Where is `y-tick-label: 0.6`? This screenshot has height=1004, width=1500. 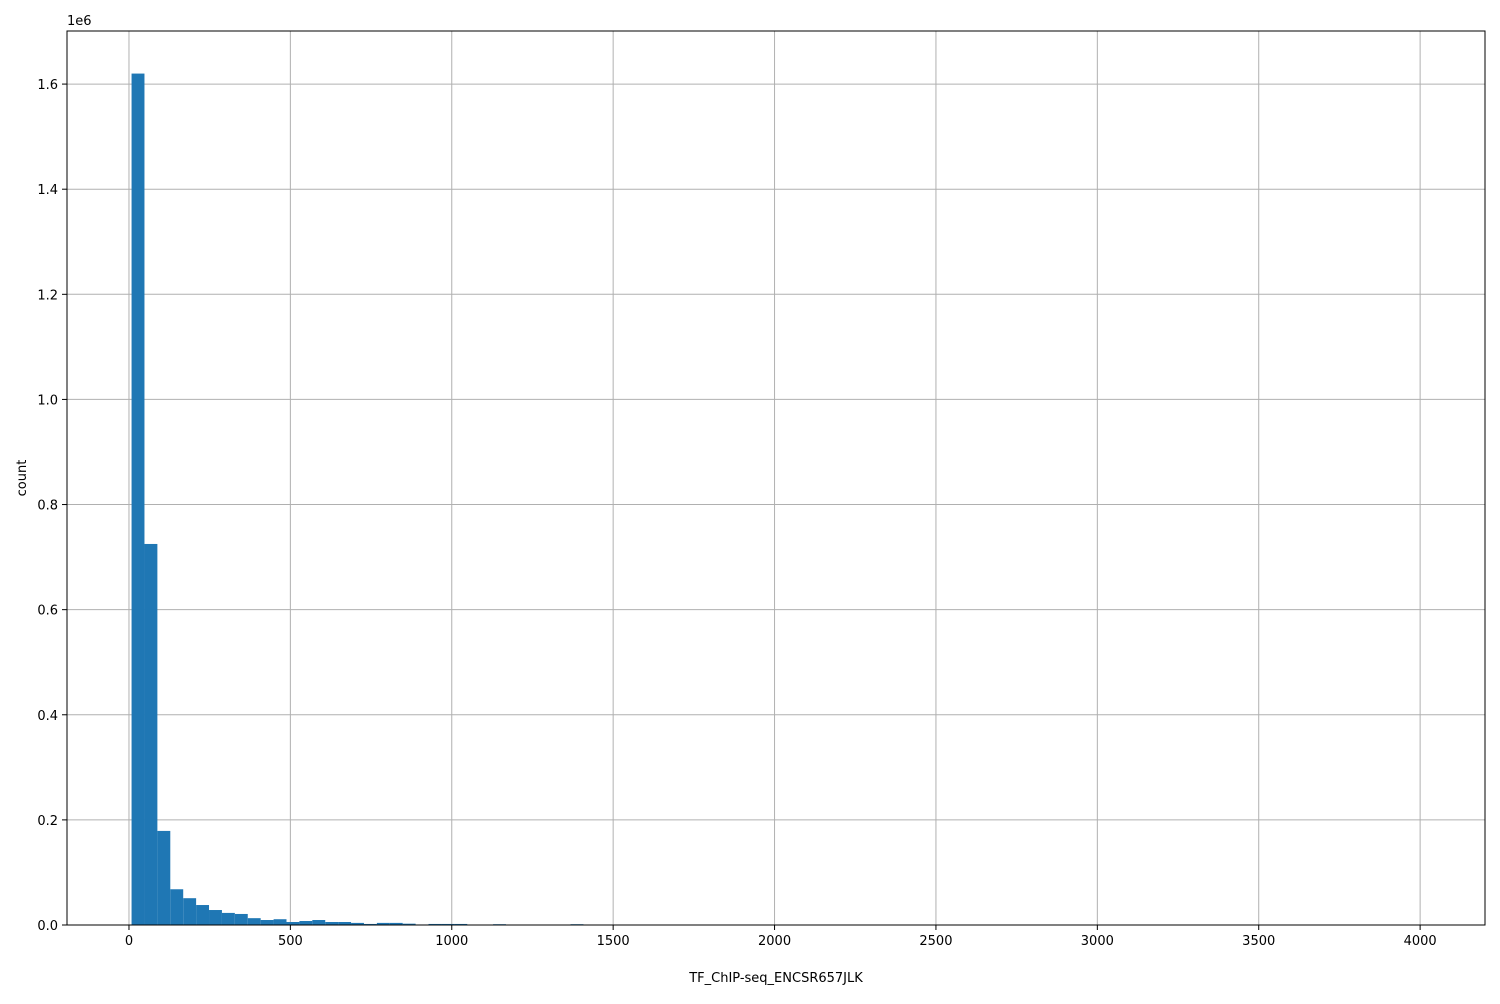
y-tick-label: 0.6 is located at coordinates (47, 611).